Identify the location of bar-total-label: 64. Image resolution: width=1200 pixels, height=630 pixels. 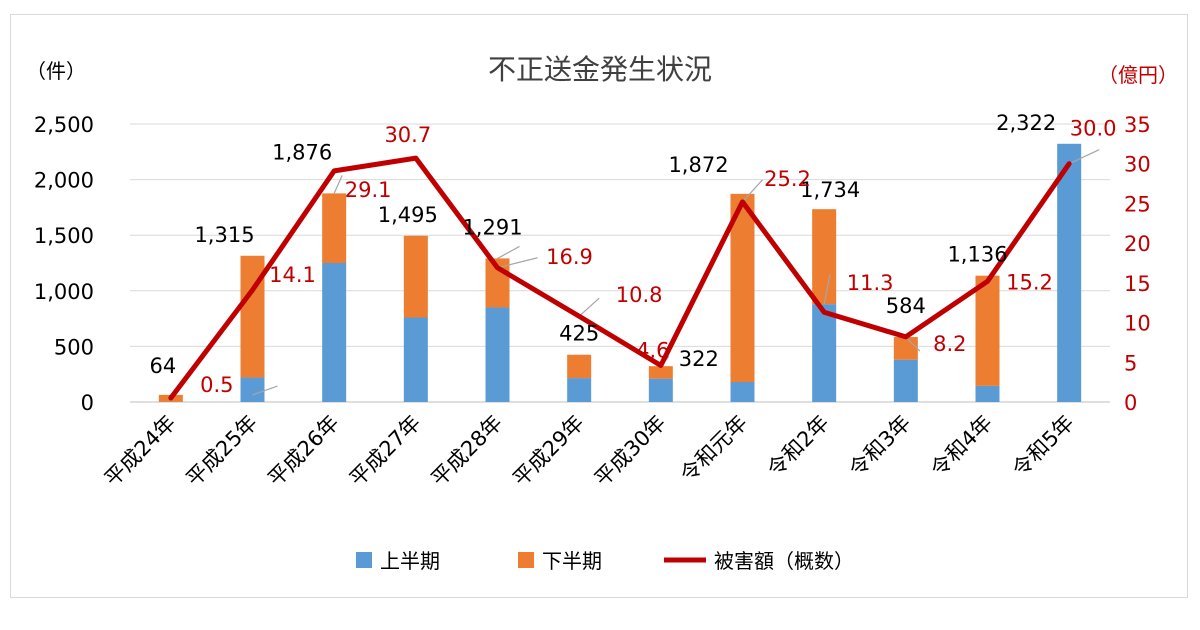
(162, 366).